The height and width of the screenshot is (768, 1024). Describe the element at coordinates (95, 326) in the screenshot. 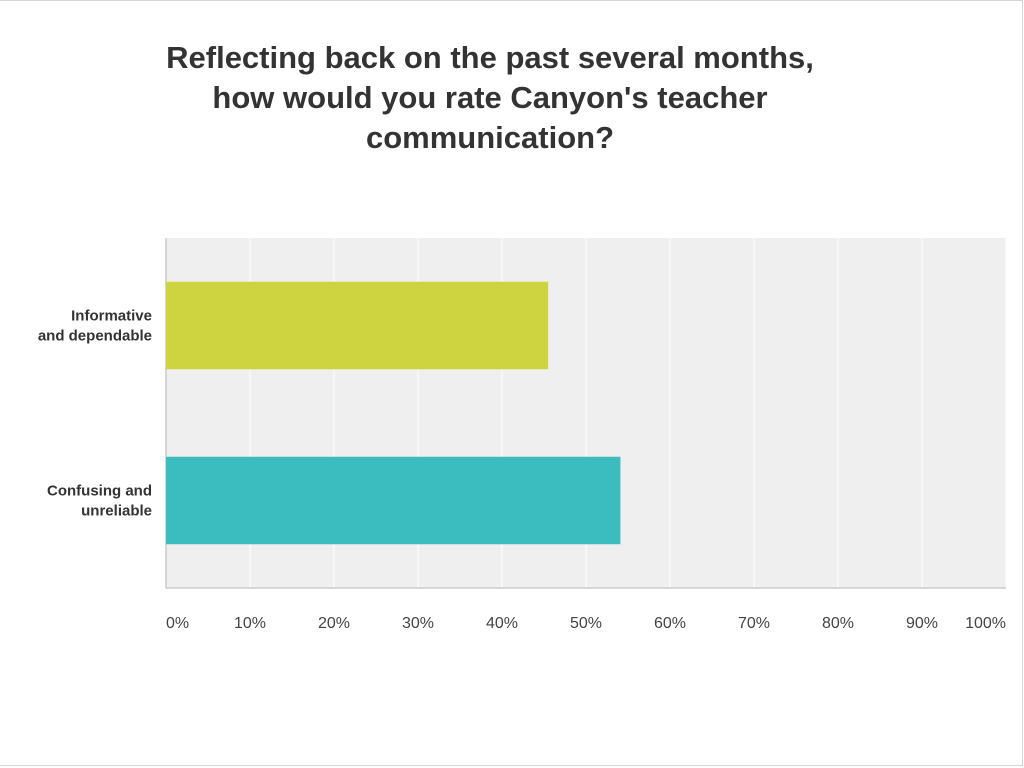

I see `category-label-0: Informative and dependable` at that location.